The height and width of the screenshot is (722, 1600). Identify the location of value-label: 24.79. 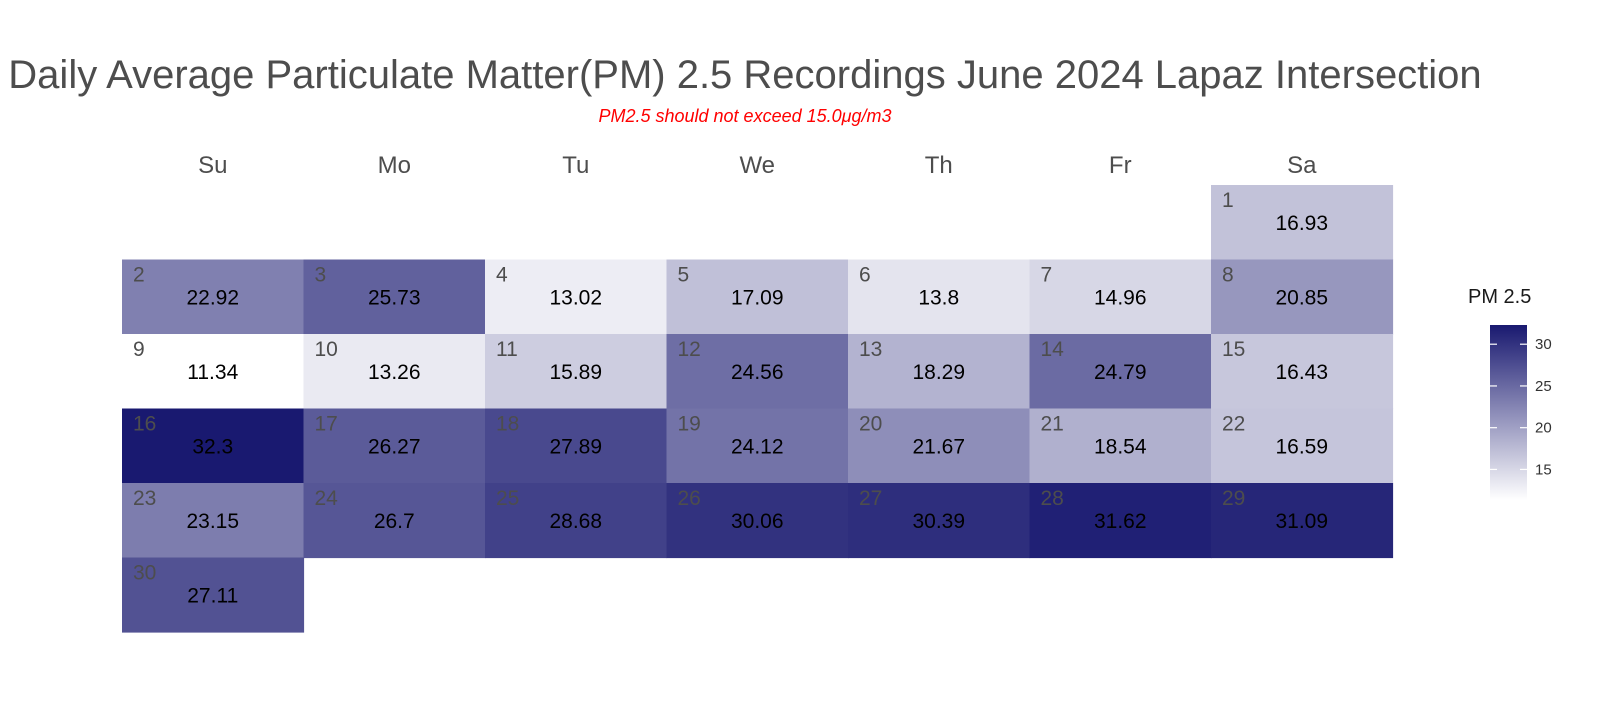
(1120, 372).